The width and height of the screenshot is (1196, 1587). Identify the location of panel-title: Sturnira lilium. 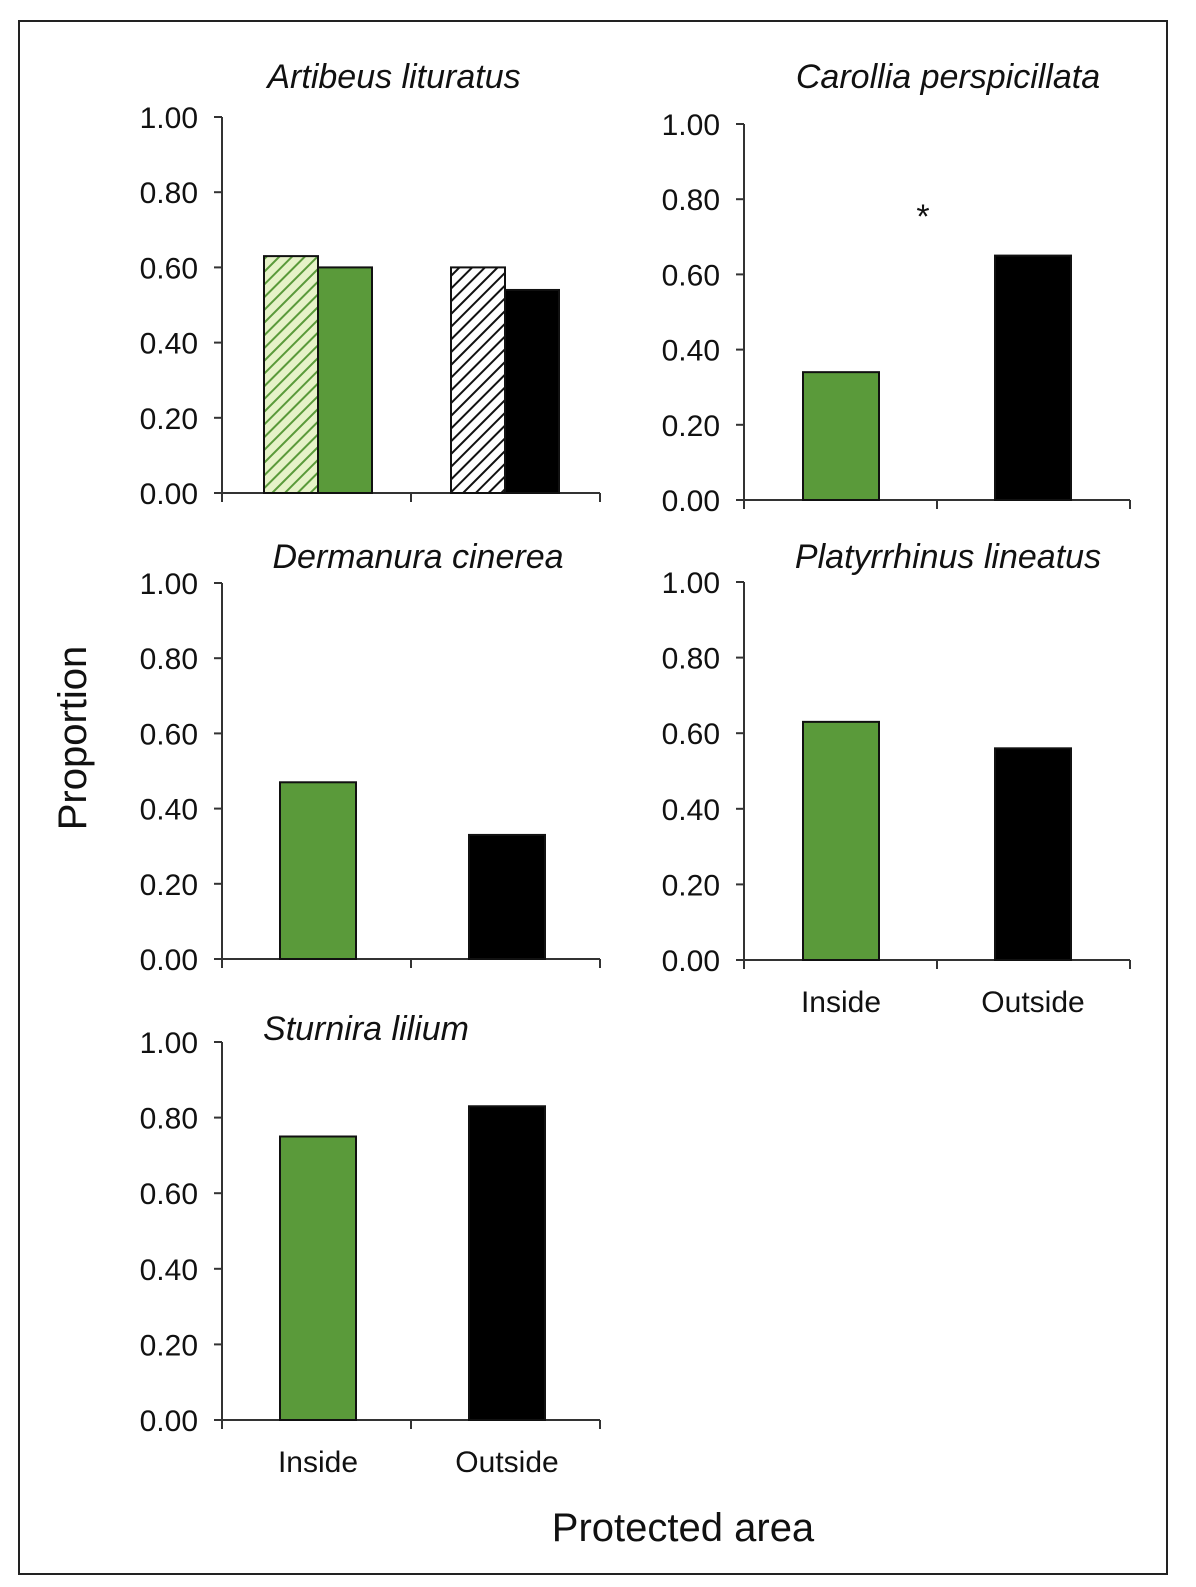
(366, 1029).